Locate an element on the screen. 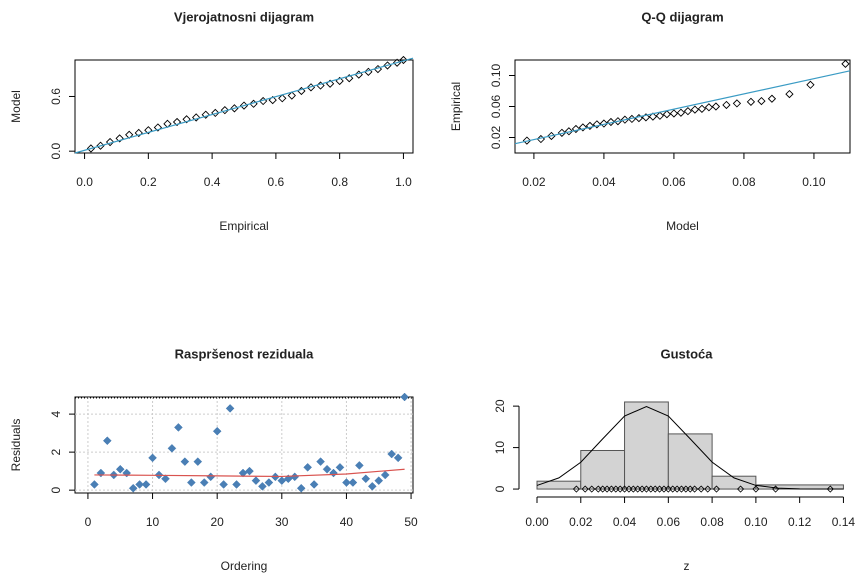 The image size is (860, 577). plot-frame is located at coordinates (682, 106).